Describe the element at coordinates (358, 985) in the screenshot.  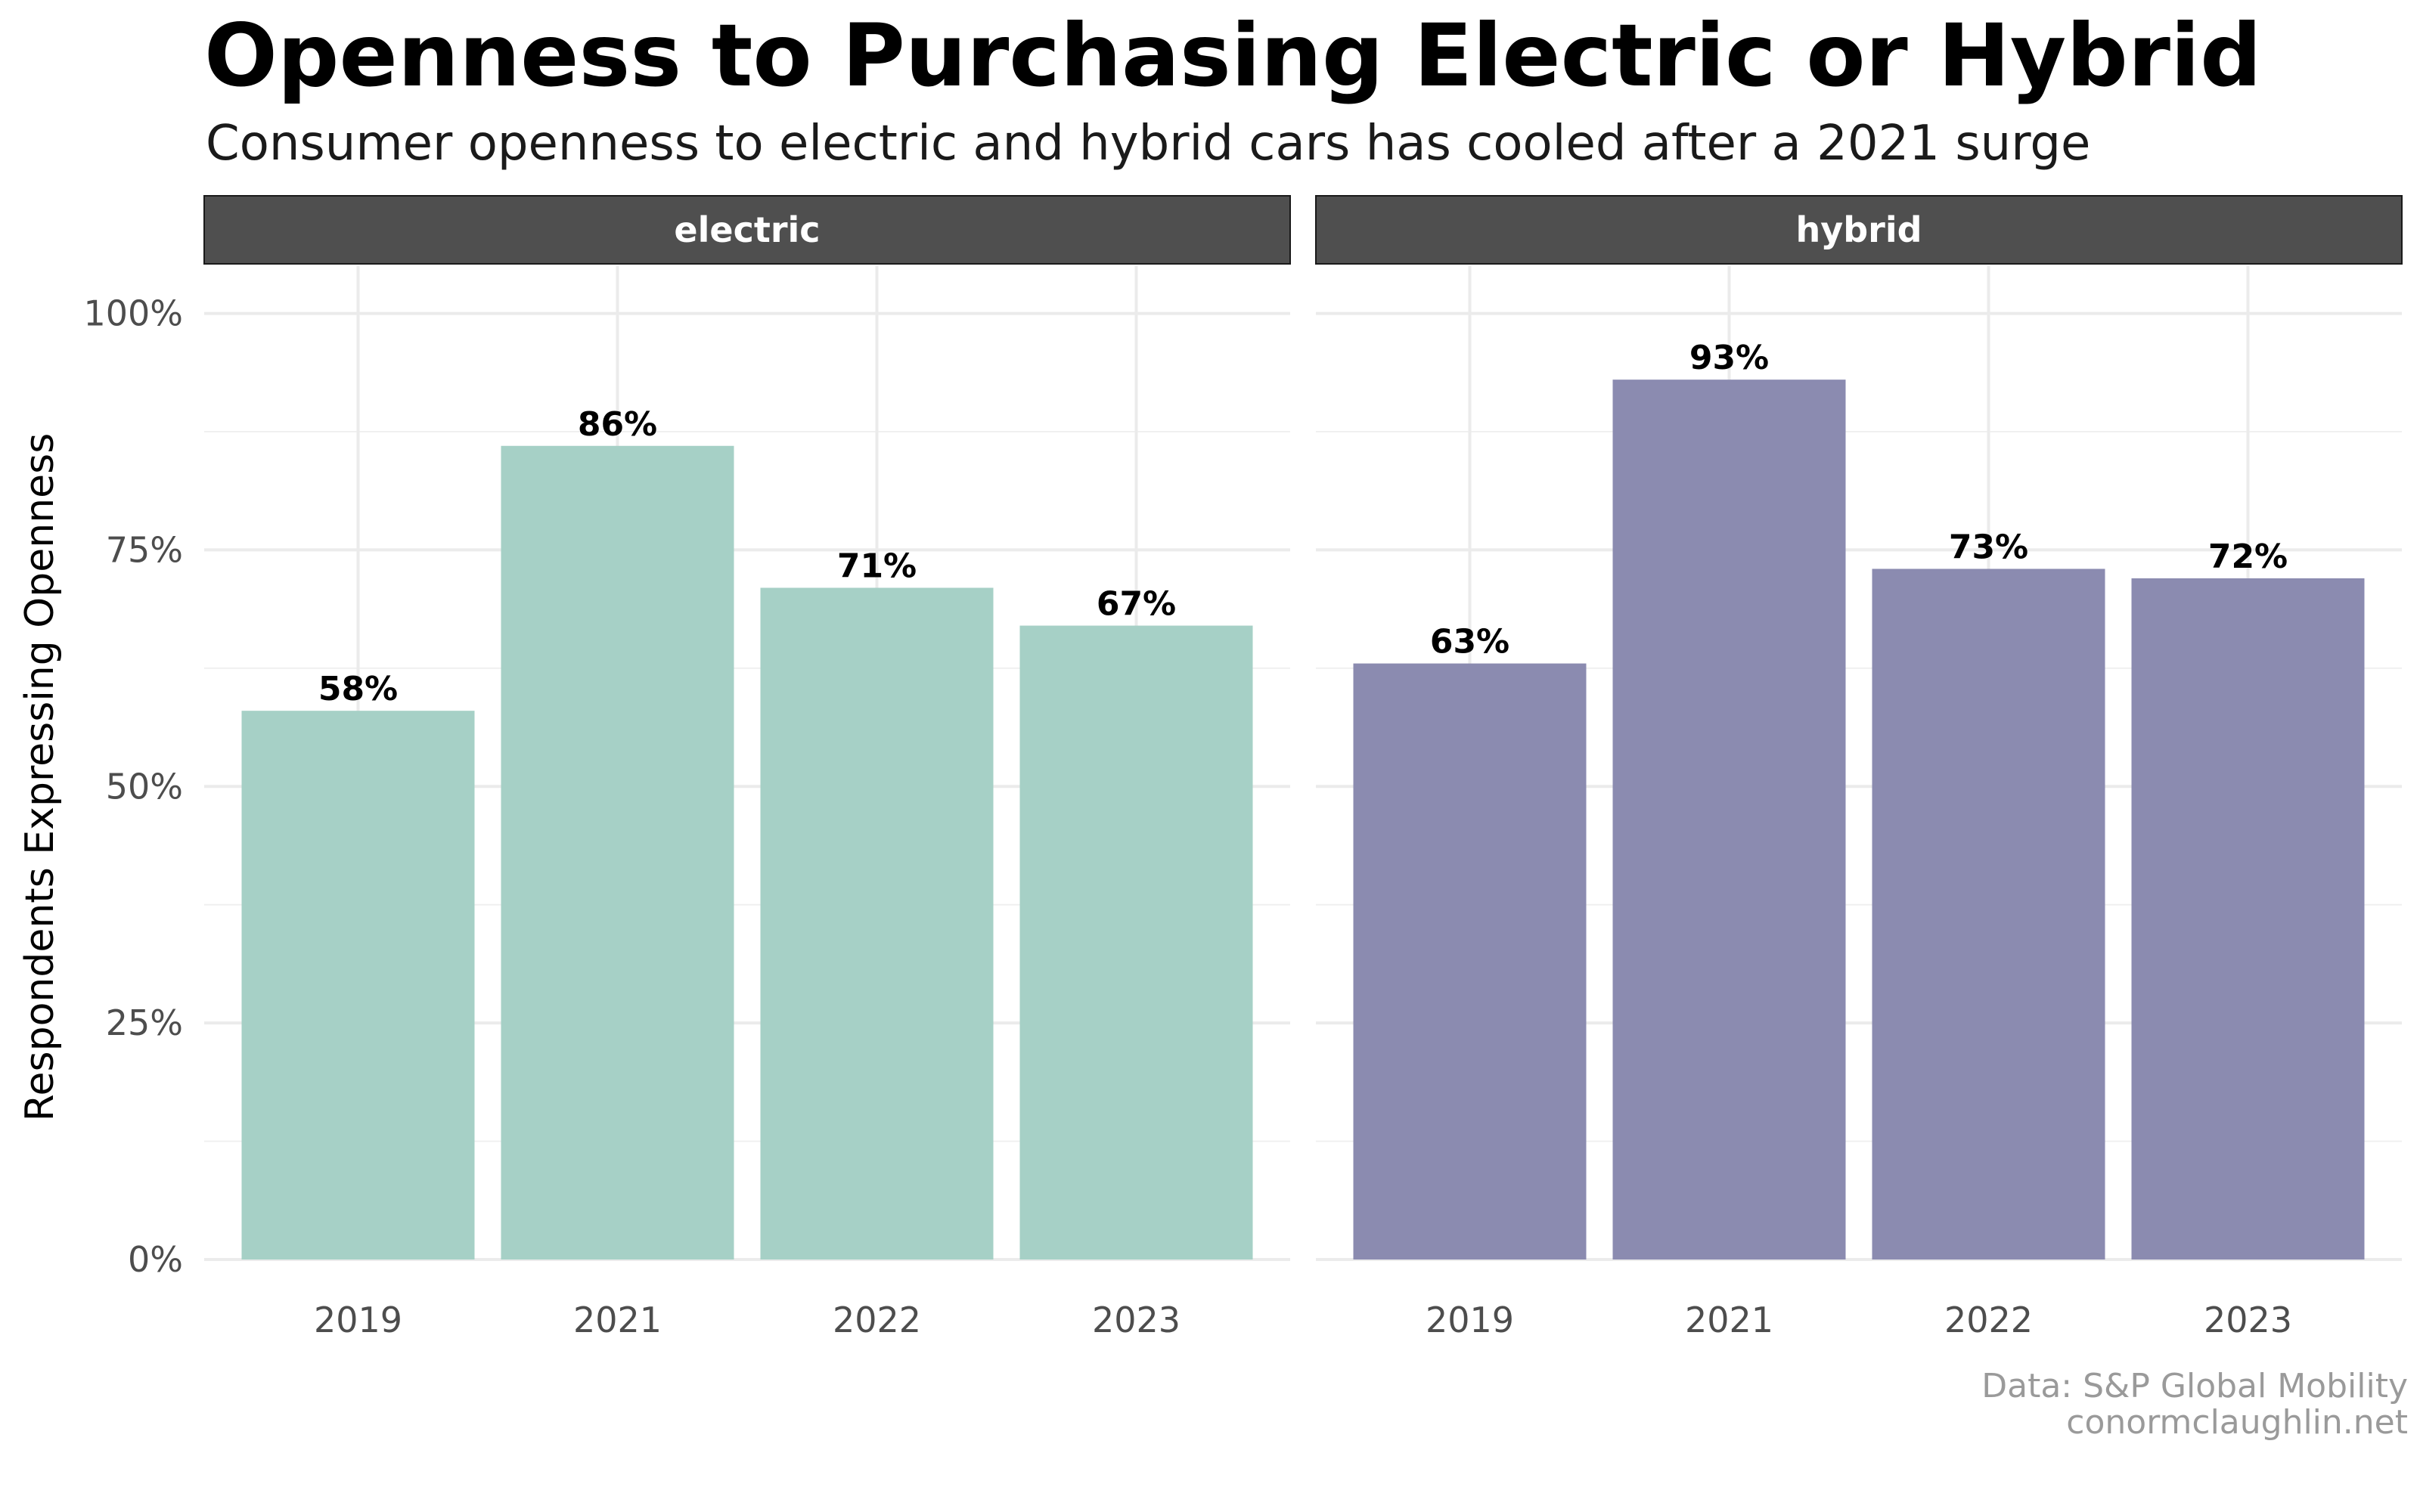
I see `bar-electric-2019` at that location.